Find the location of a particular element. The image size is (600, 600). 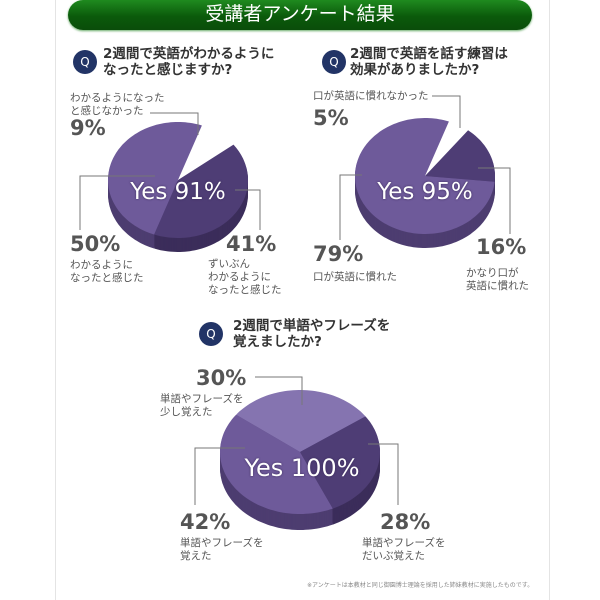

slice-percent: 9% is located at coordinates (88, 128).